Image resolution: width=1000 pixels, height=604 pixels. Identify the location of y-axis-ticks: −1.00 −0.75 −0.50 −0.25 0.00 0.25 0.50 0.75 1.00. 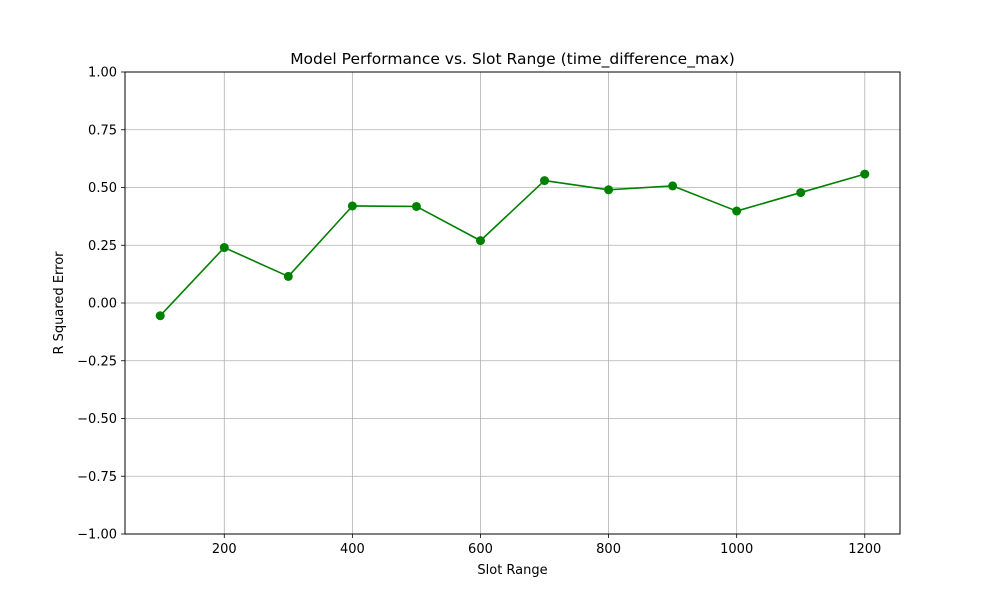
(101, 304).